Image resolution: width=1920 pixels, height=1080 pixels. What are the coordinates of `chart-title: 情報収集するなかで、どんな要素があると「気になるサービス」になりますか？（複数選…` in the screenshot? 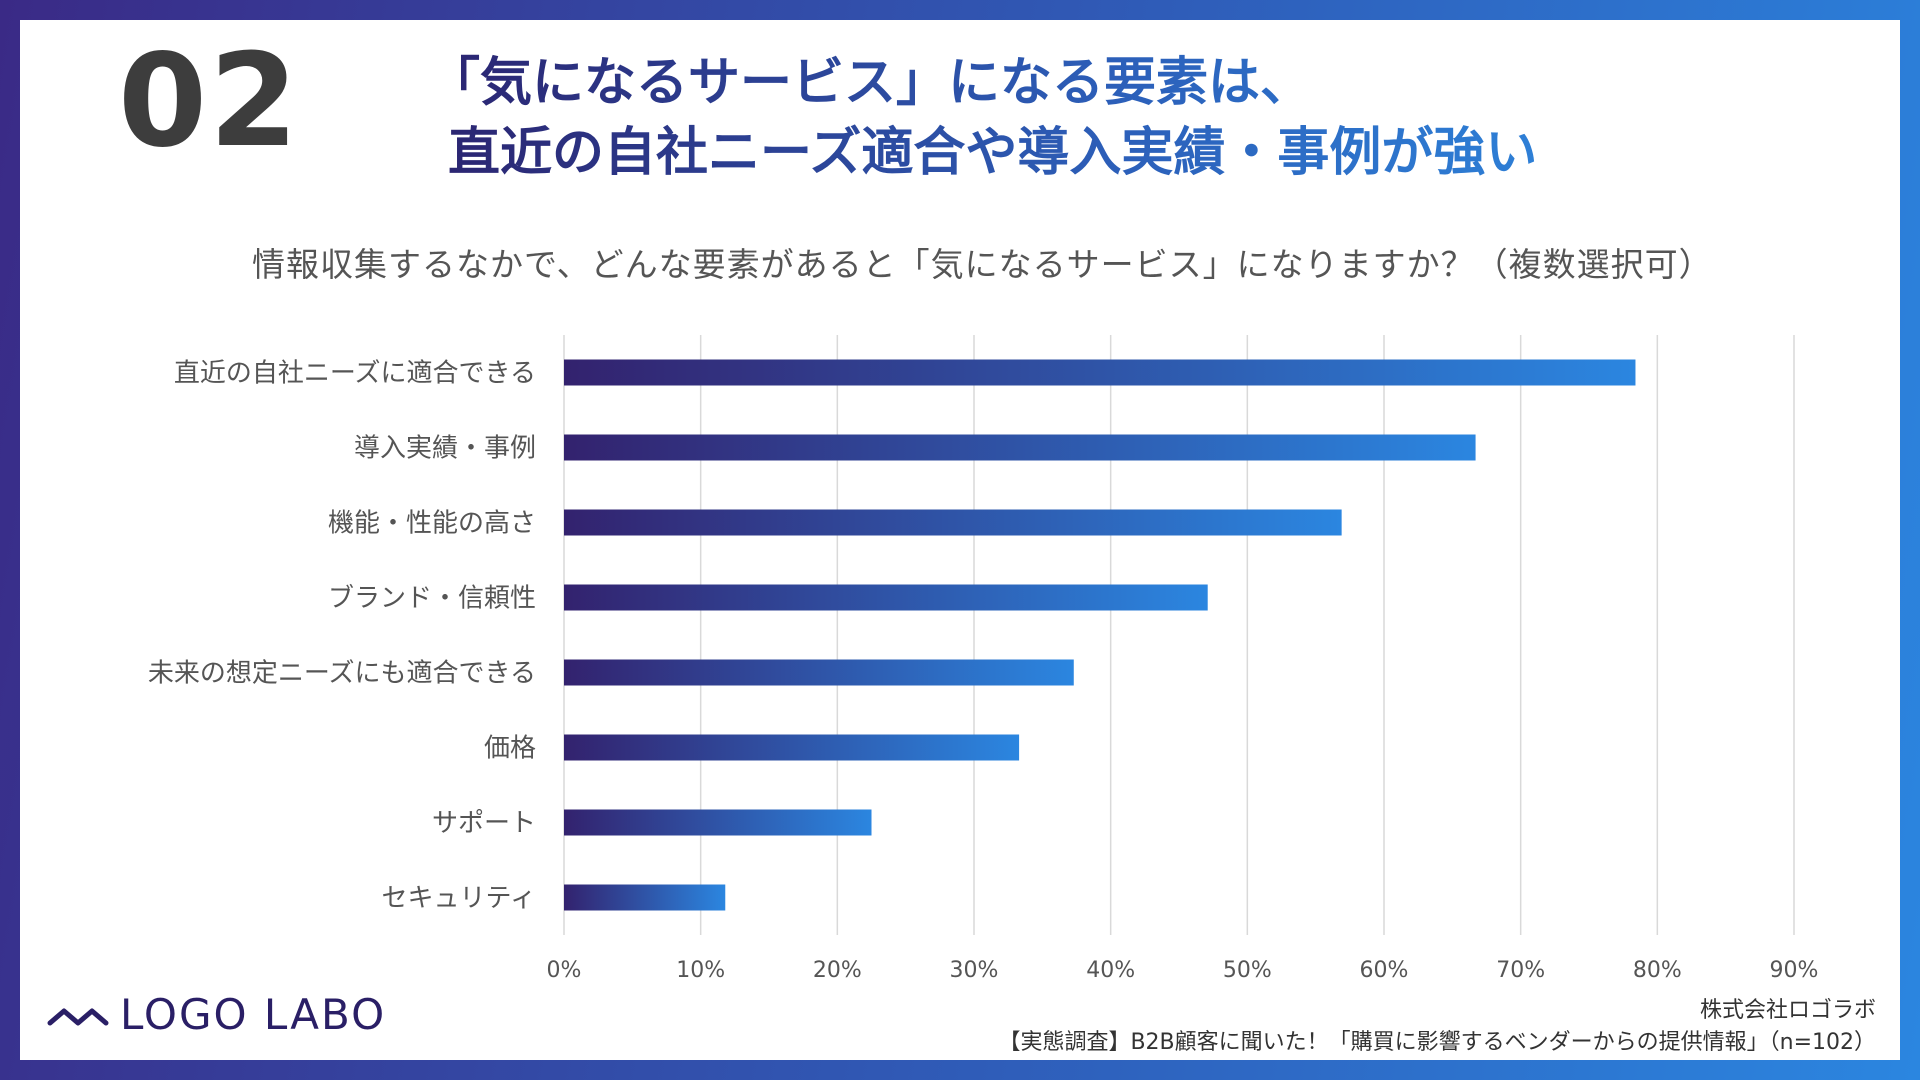 It's located at (982, 264).